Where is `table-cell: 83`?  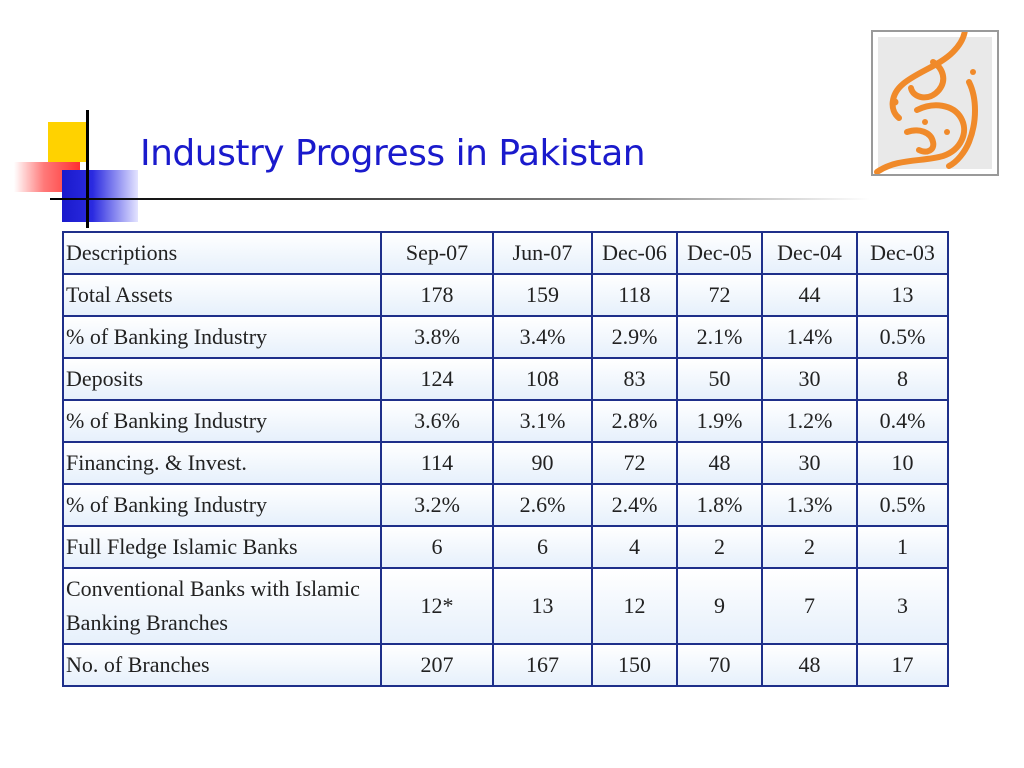
table-cell: 83 is located at coordinates (634, 379).